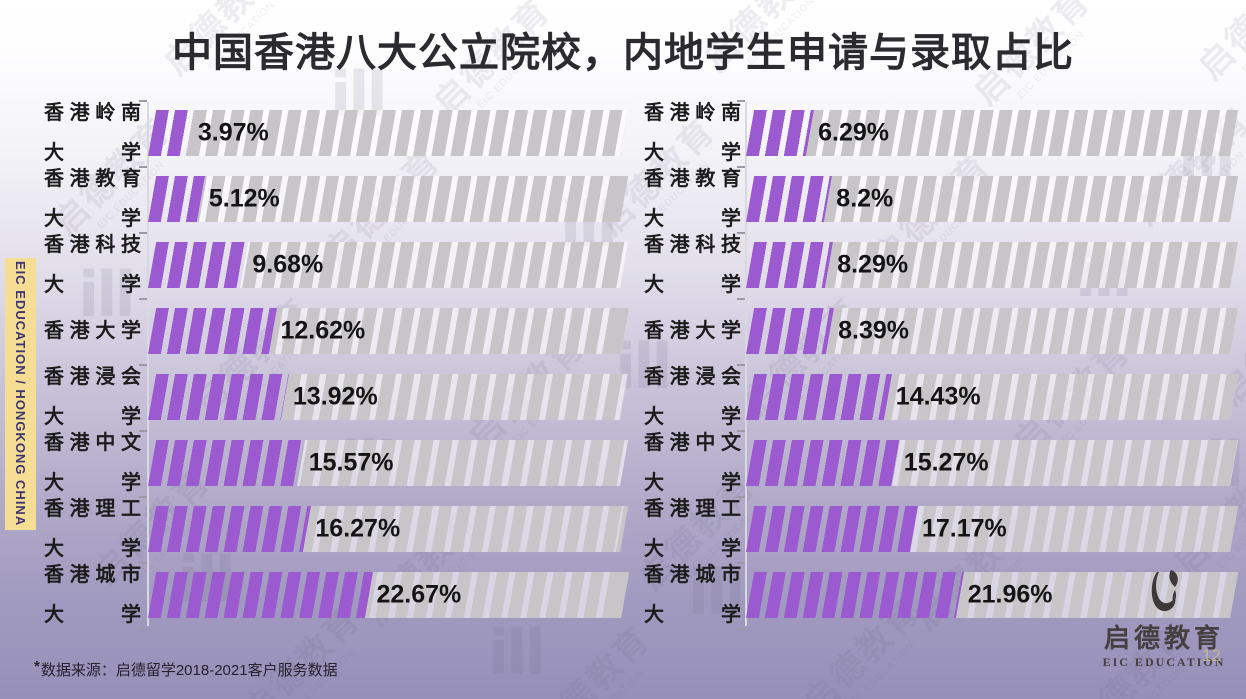 The height and width of the screenshot is (699, 1246). Describe the element at coordinates (233, 132) in the screenshot. I see `value-label: 3.97%` at that location.